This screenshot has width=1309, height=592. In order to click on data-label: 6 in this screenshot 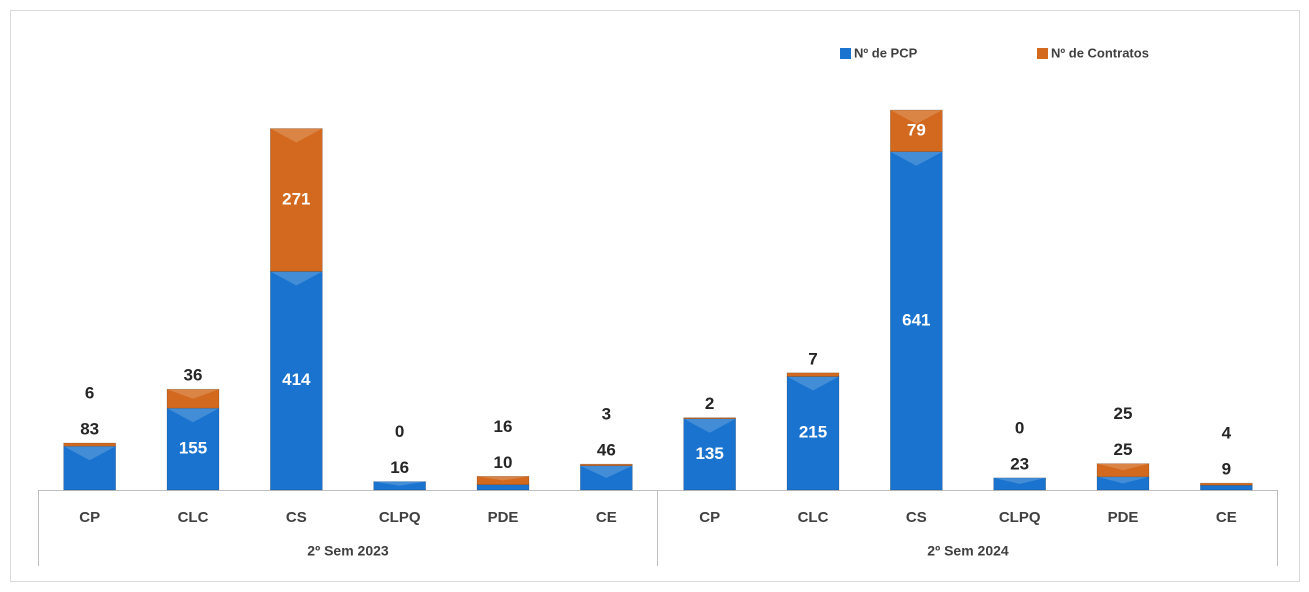, I will do `click(89, 393)`.